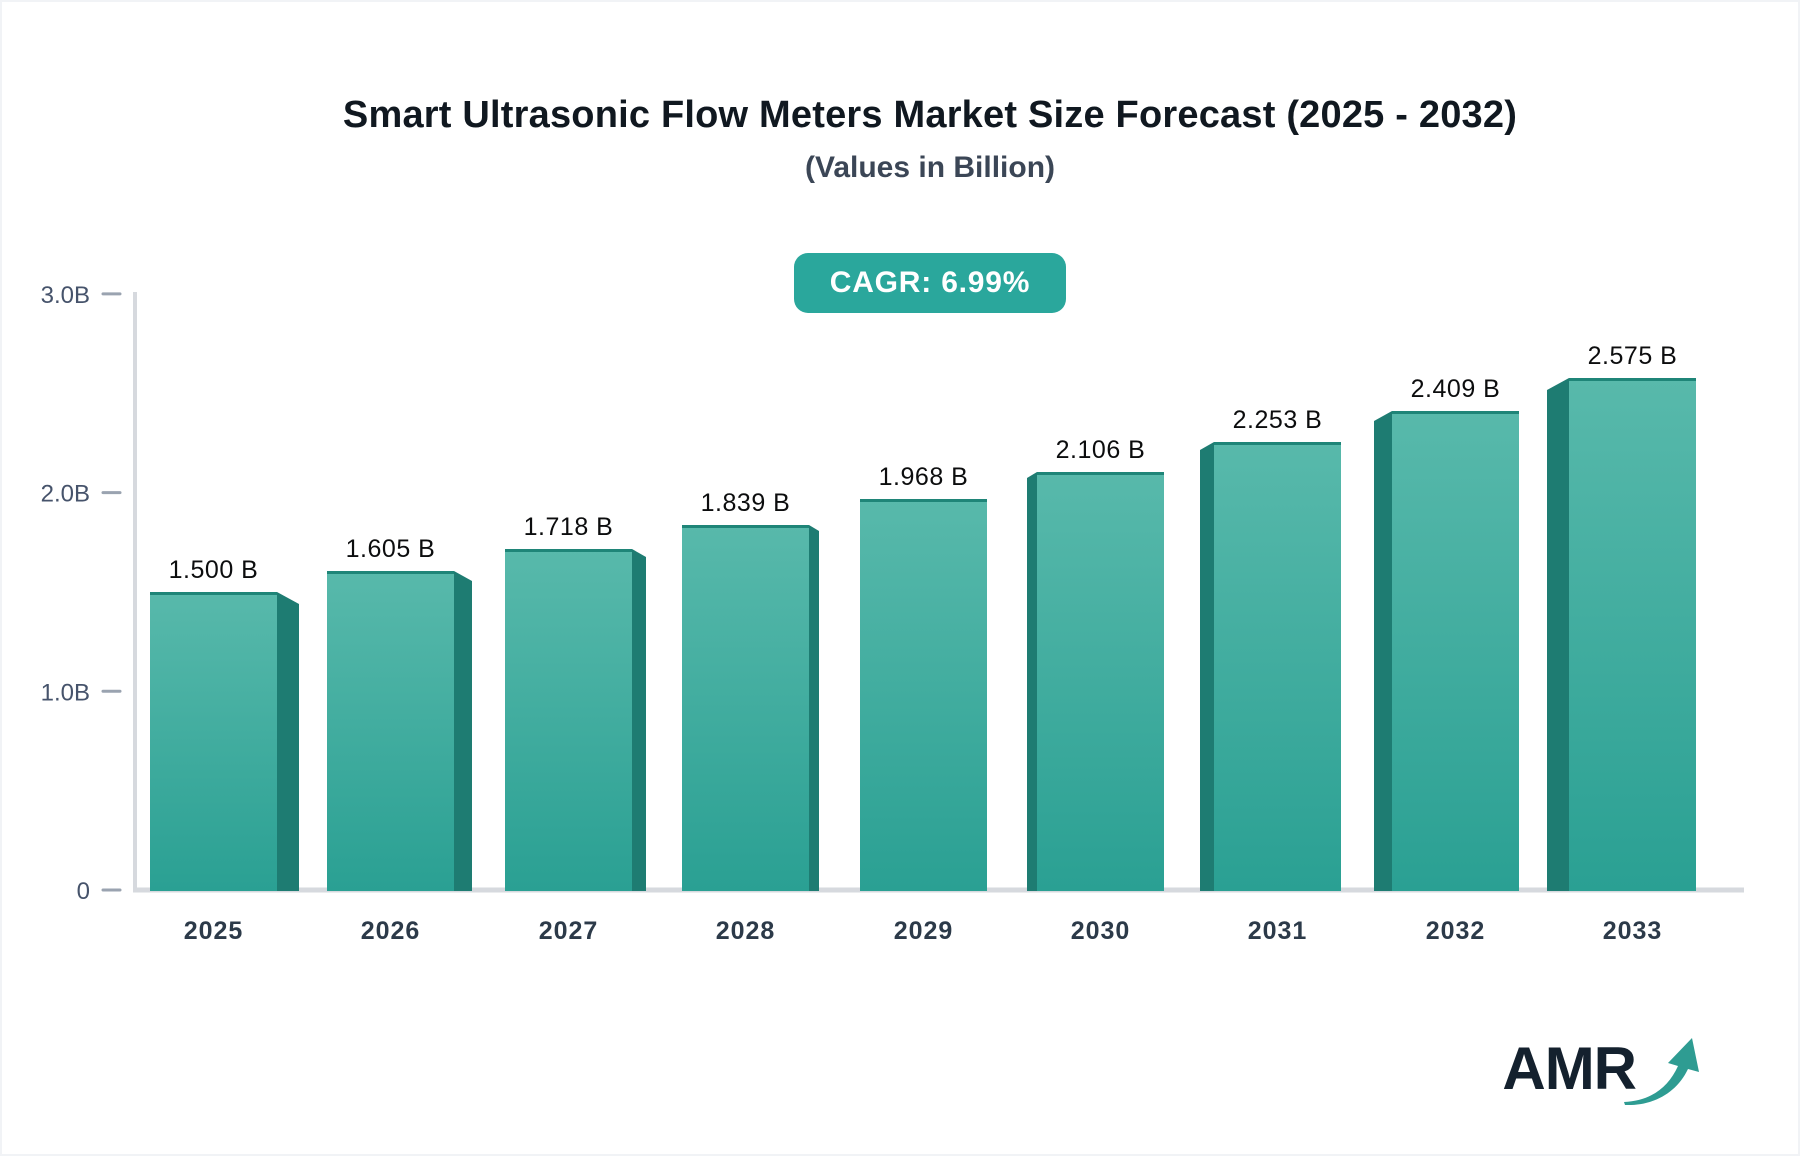 The width and height of the screenshot is (1800, 1156). I want to click on amr-logo: AMR, so click(1604, 1071).